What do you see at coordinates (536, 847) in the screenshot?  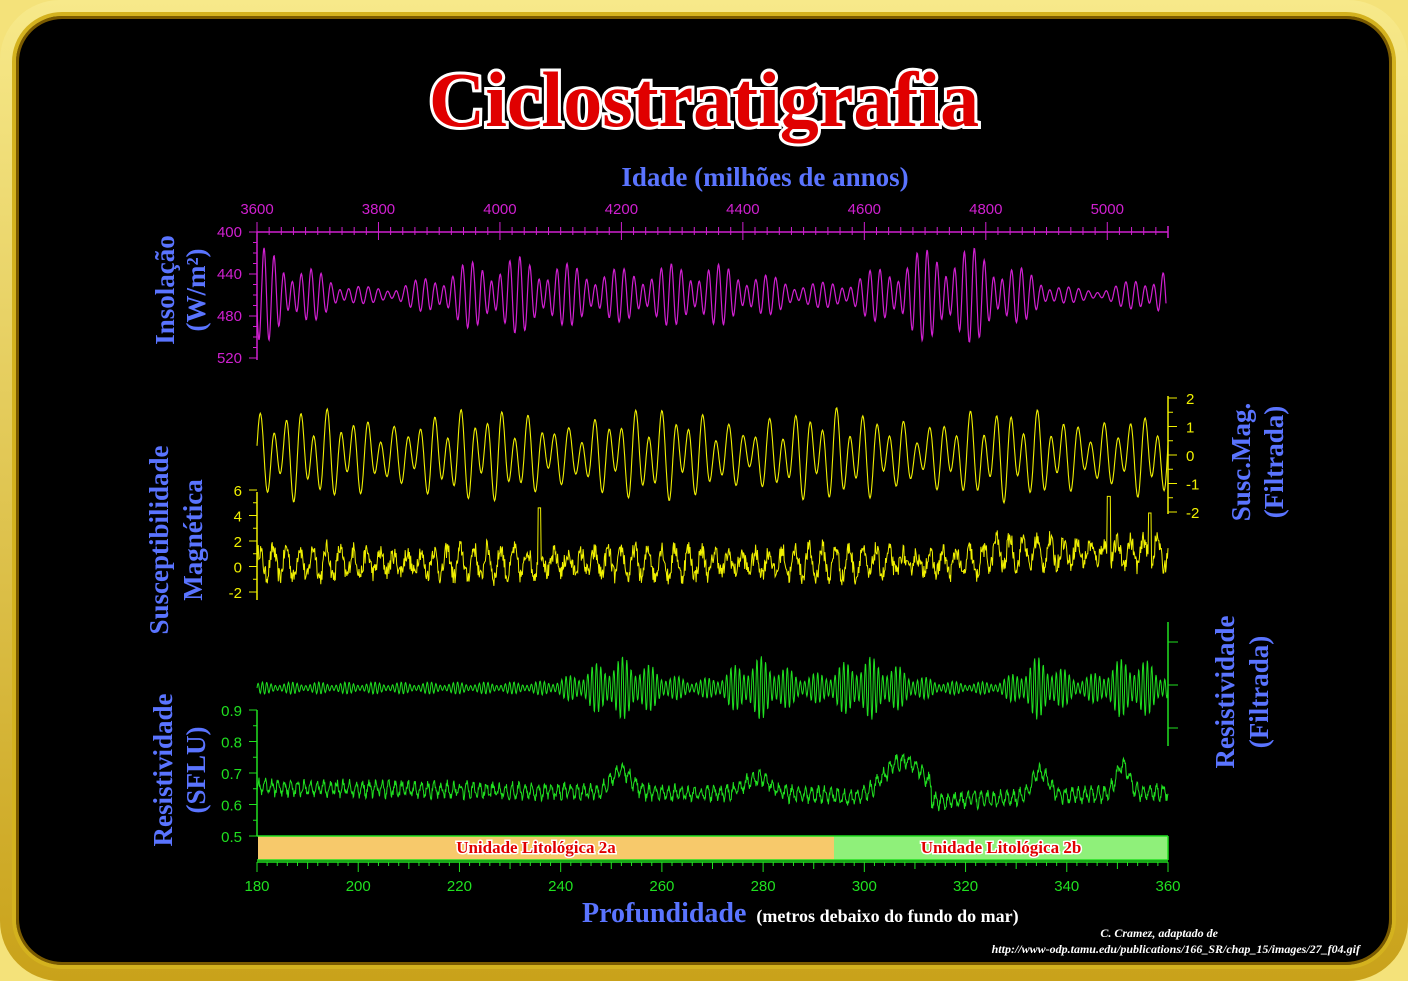 I see `unit-2a-label: Unidade Litológica 2a` at bounding box center [536, 847].